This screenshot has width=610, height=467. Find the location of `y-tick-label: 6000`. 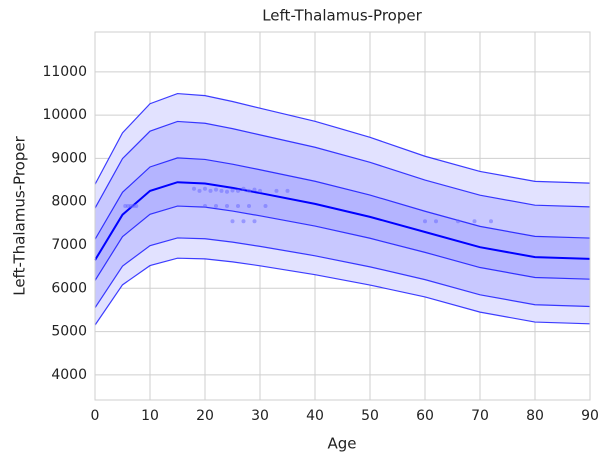

y-tick-label: 6000 is located at coordinates (69, 288).